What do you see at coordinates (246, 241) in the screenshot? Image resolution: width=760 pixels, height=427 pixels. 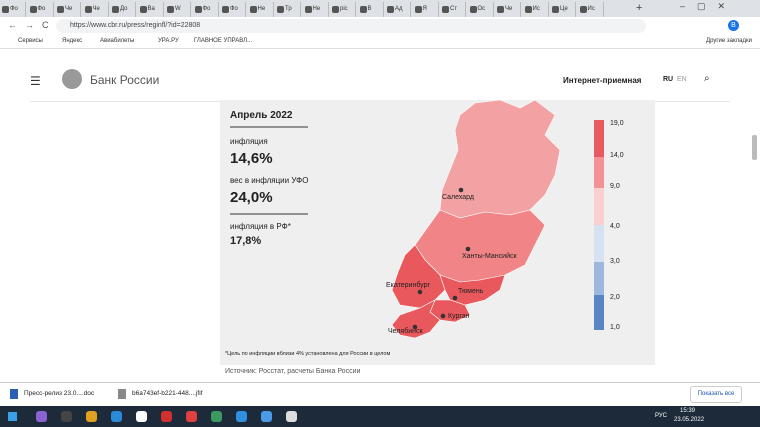 I see `value: 17,8%` at bounding box center [246, 241].